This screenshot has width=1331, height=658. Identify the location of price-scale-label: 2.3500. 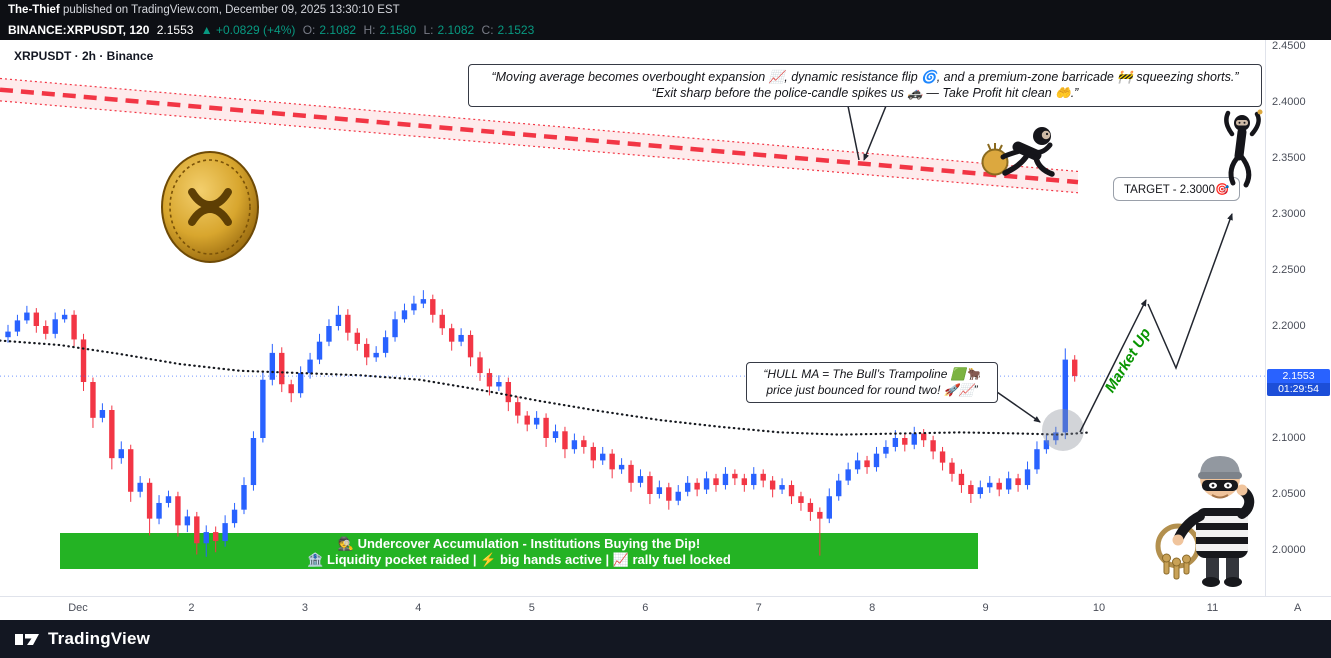
(1289, 158).